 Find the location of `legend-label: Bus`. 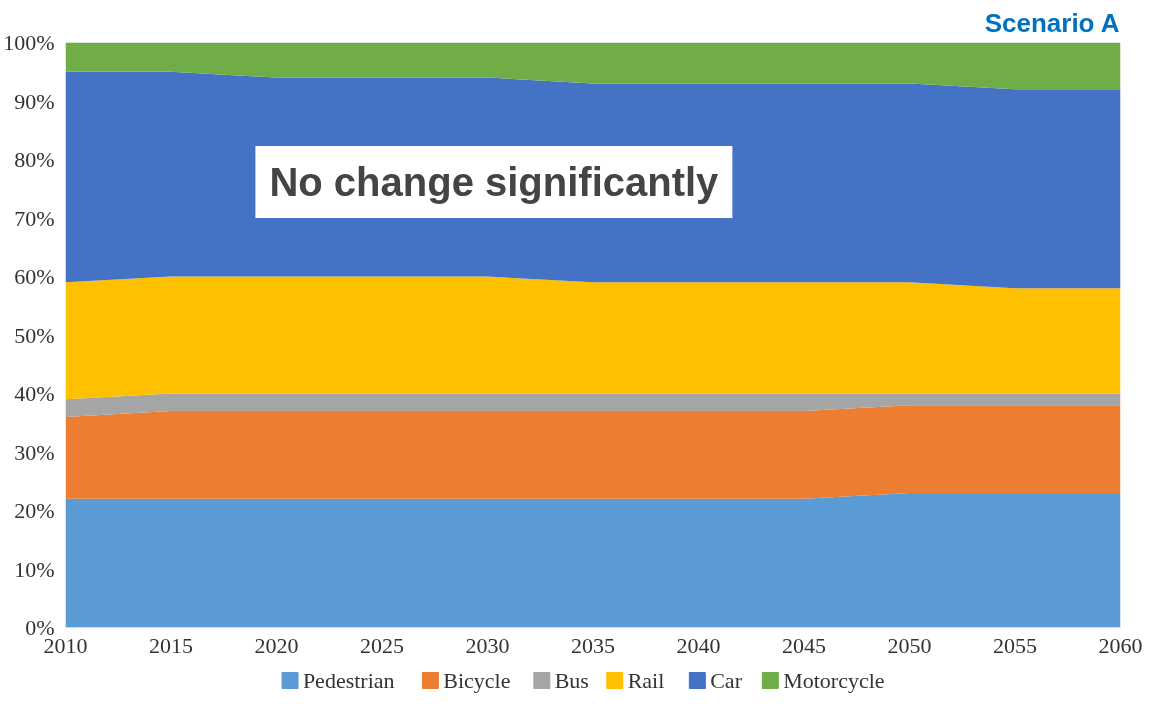

legend-label: Bus is located at coordinates (571, 680).